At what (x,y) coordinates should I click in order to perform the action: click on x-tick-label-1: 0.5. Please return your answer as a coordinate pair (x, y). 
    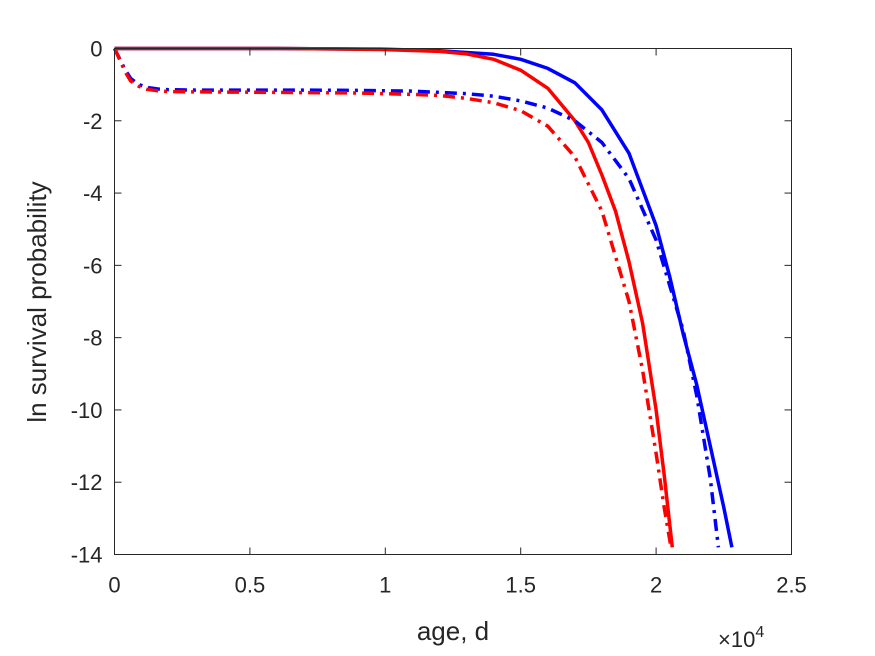
    Looking at the image, I should click on (250, 585).